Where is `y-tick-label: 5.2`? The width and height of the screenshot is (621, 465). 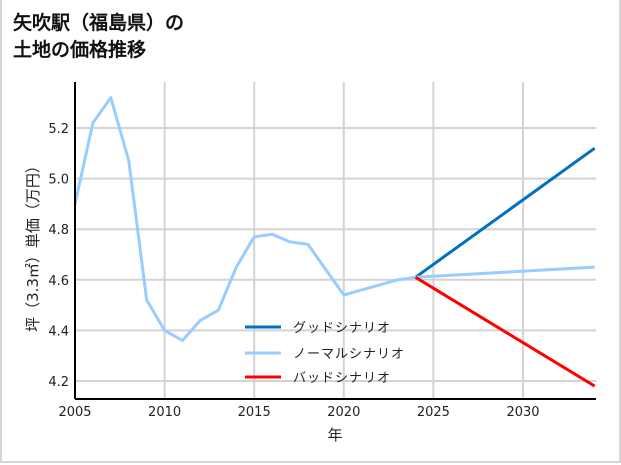
y-tick-label: 5.2 is located at coordinates (58, 129).